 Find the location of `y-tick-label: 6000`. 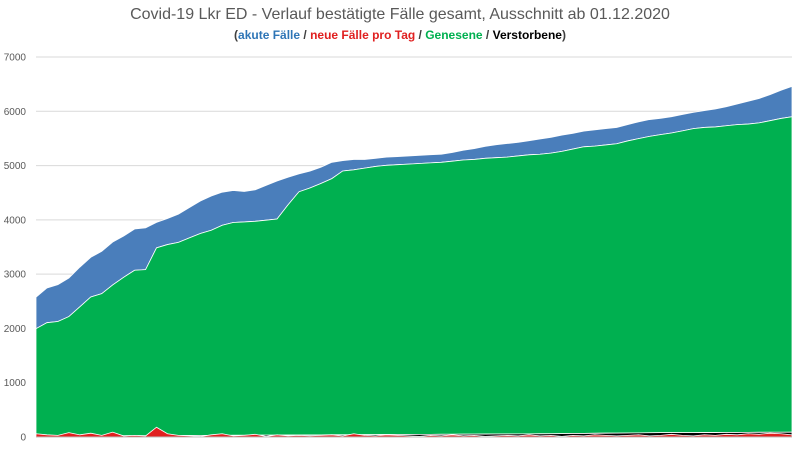

y-tick-label: 6000 is located at coordinates (15, 112).